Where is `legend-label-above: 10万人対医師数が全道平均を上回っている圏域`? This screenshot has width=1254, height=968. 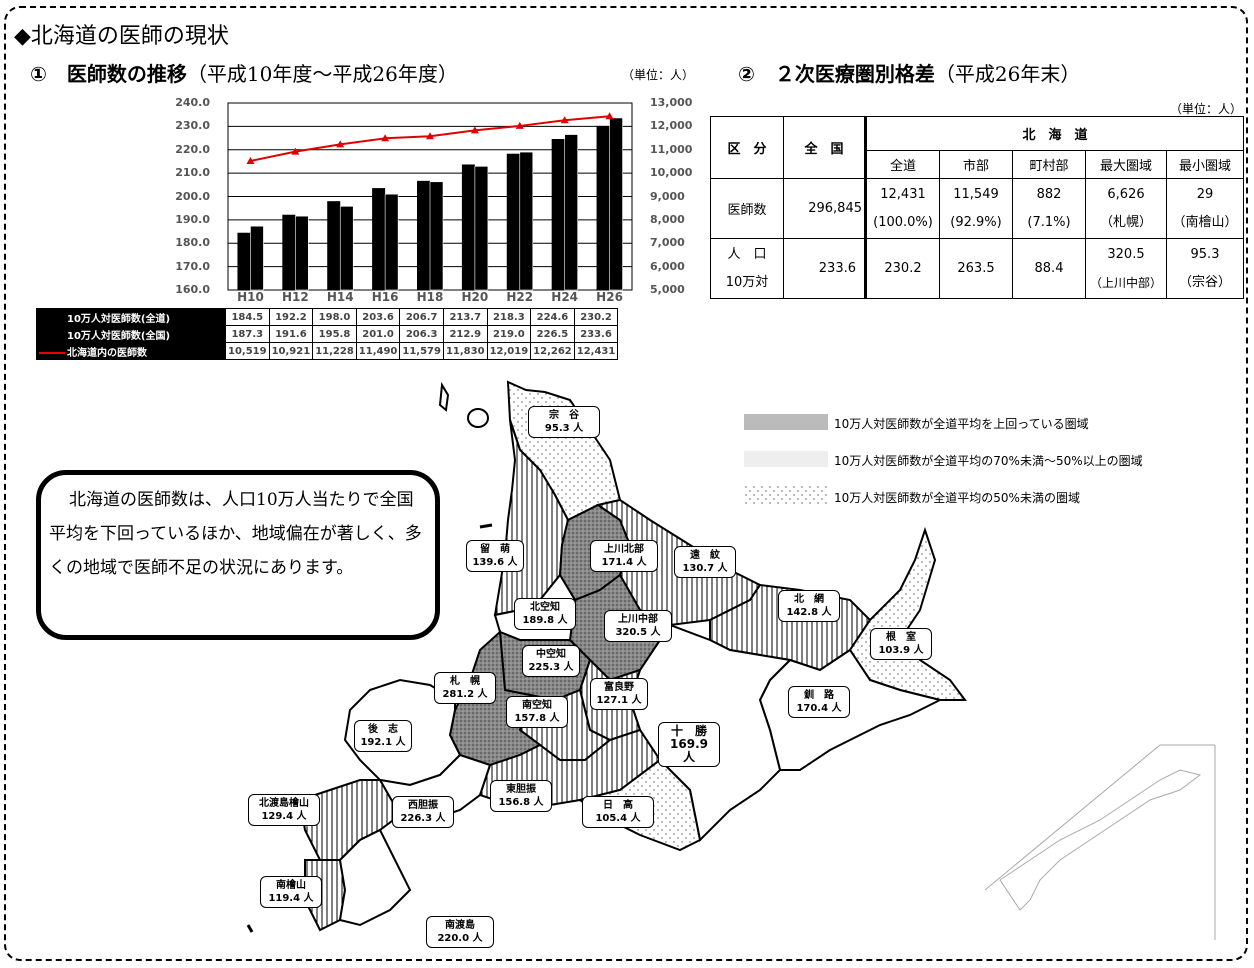
legend-label-above: 10万人対医師数が全道平均を上回っている圏域 is located at coordinates (961, 424).